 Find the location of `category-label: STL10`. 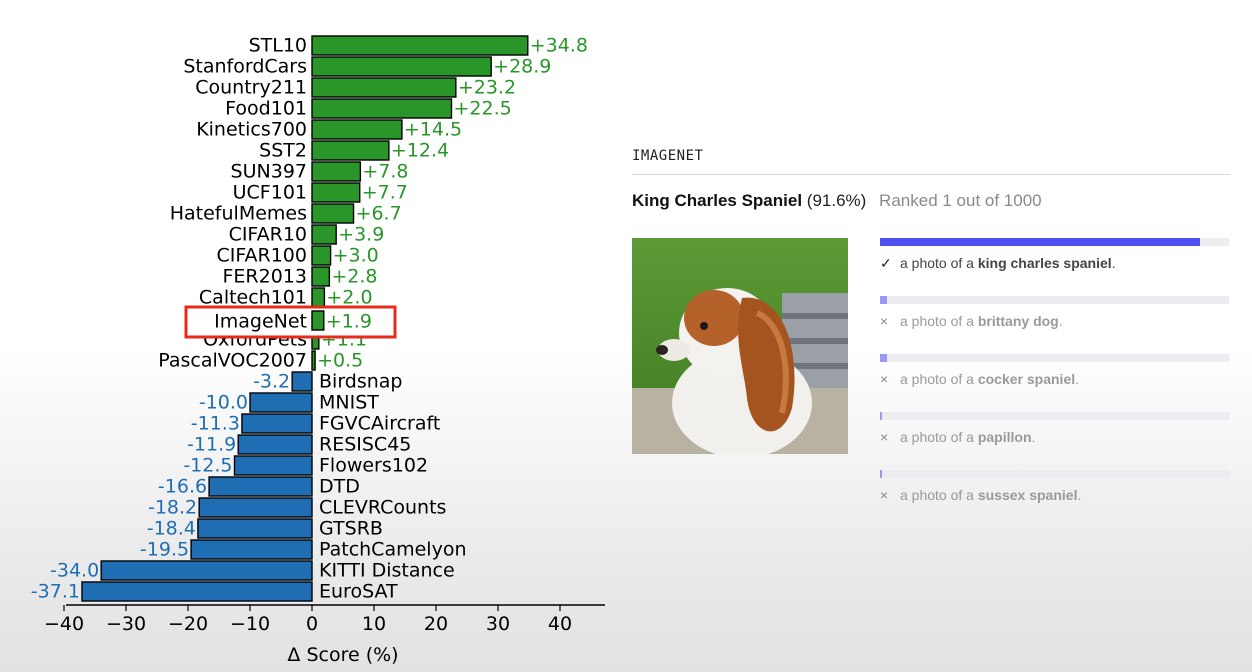

category-label: STL10 is located at coordinates (278, 46).